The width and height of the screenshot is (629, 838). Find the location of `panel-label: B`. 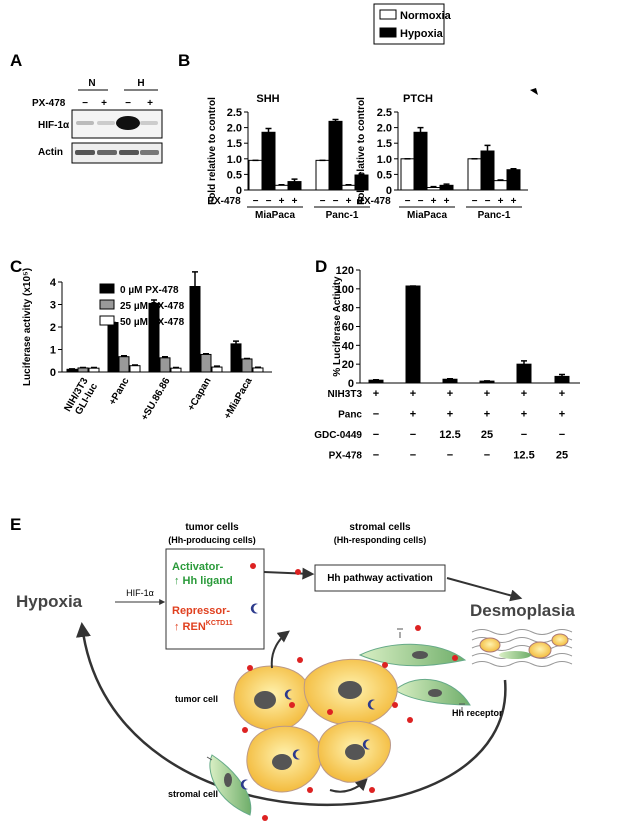

panel-label: B is located at coordinates (184, 60).